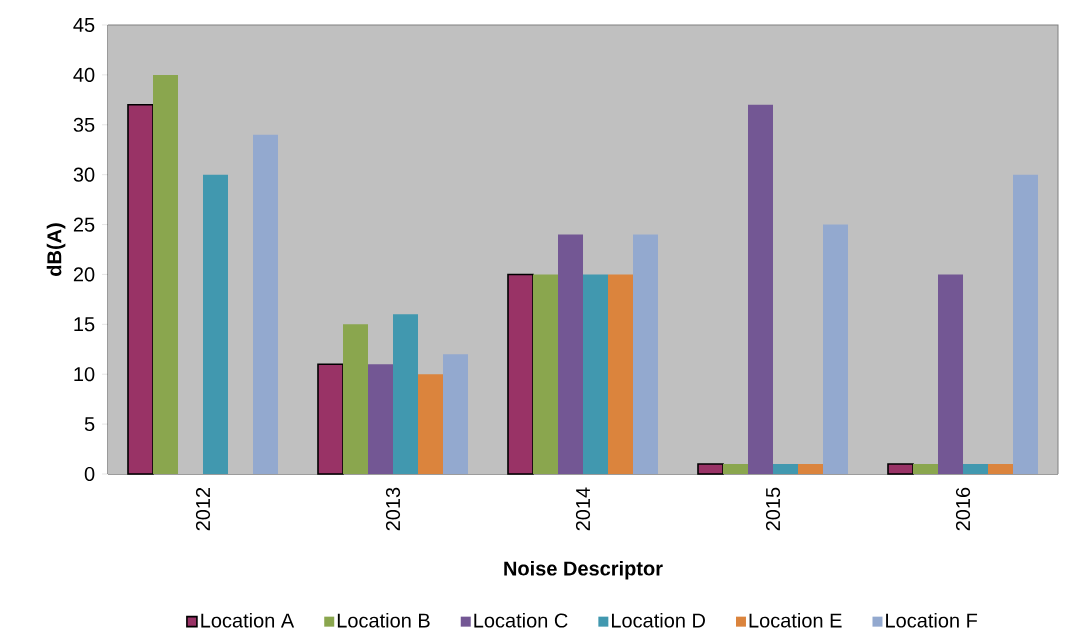 This screenshot has height=643, width=1077. I want to click on legend-label: Location F, so click(932, 620).